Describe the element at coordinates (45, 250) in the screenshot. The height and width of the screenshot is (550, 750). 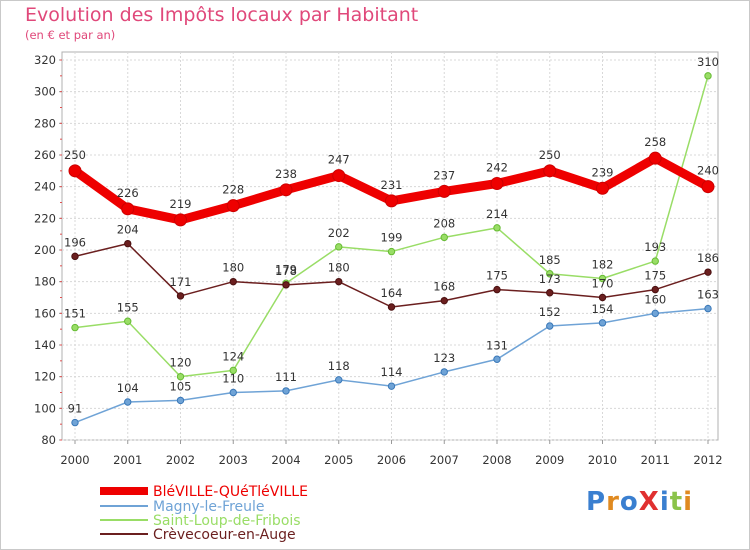
I see `y-tick-label: 200` at that location.